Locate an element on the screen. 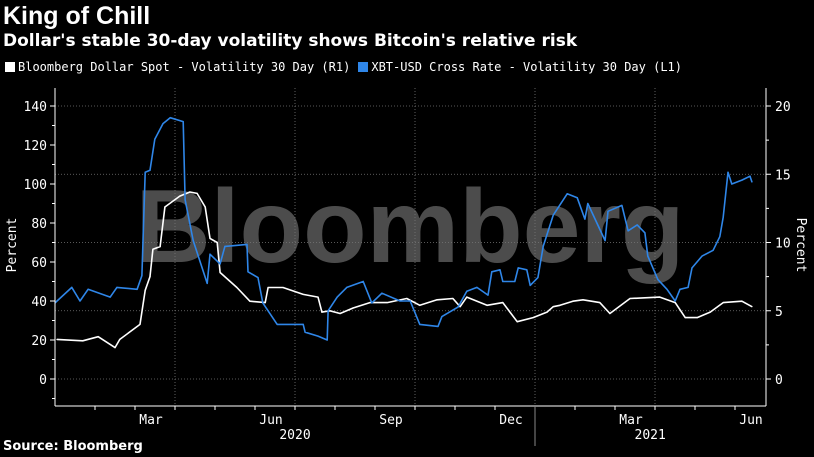 Image resolution: width=814 pixels, height=457 pixels. left-tick-label: 40 is located at coordinates (39, 302).